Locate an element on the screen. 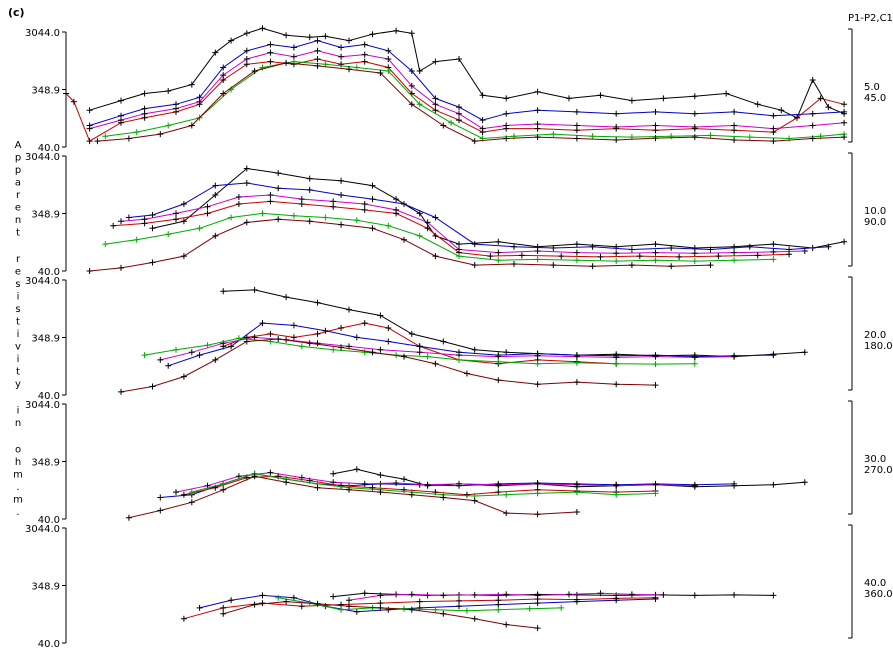  panel-label: (c) is located at coordinates (16, 12).